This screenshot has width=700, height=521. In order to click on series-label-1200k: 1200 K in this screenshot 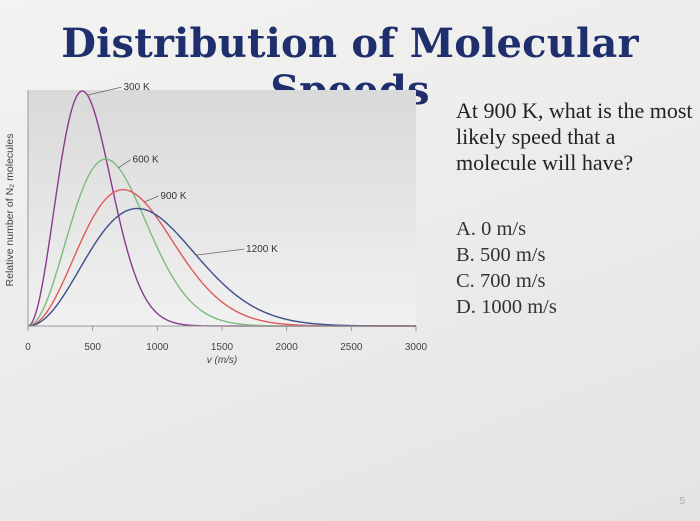, I will do `click(262, 249)`.